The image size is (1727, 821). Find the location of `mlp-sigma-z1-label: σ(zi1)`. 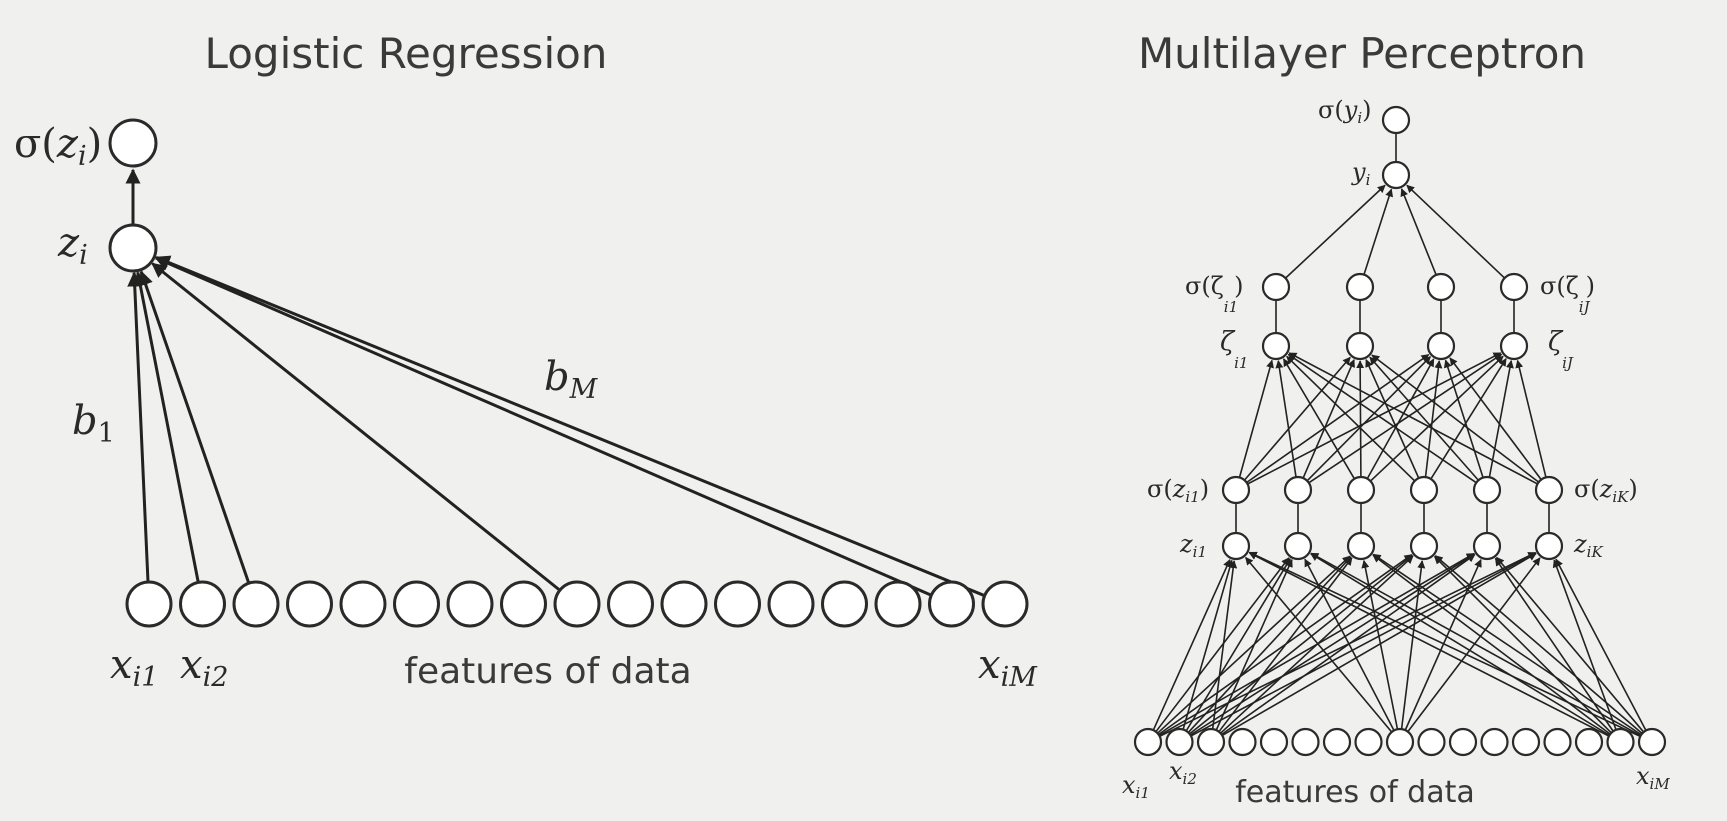

mlp-sigma-z1-label: σ(zi1) is located at coordinates (1178, 490).